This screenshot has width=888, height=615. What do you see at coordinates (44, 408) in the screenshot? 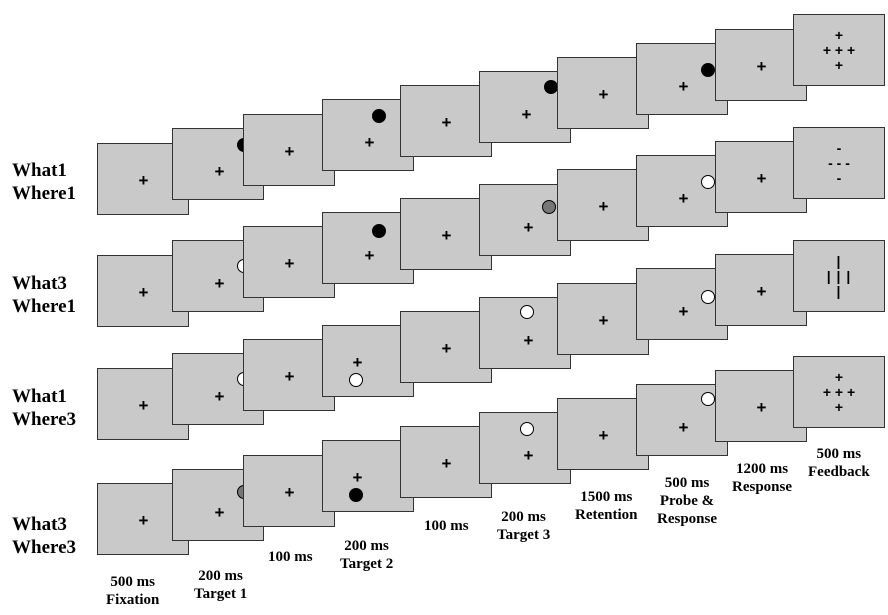
I see `row-label-what1-where3: What1 Where3` at bounding box center [44, 408].